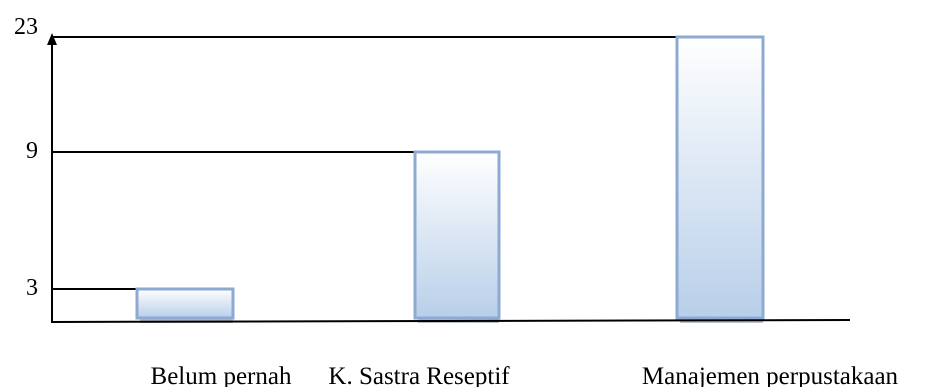 Image resolution: width=926 pixels, height=387 pixels. I want to click on x-axis-line, so click(451, 321).